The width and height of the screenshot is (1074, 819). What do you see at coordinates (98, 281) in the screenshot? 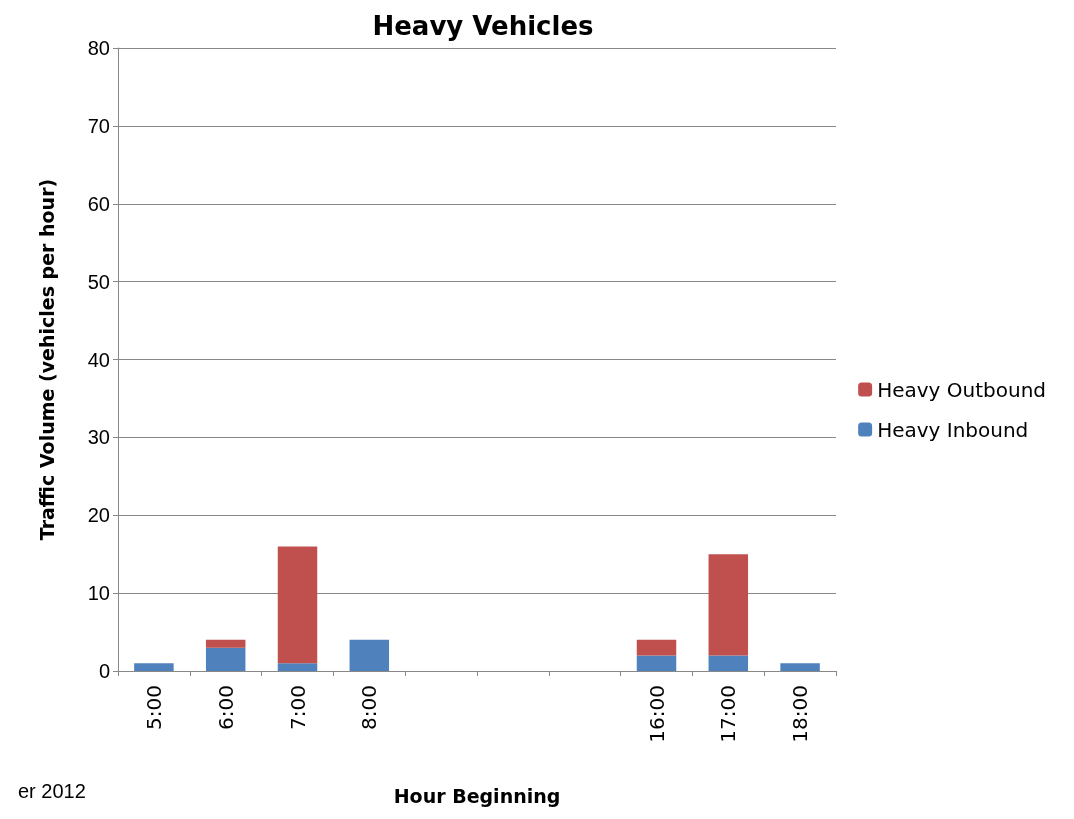
I see `y-tick-label: 50` at bounding box center [98, 281].